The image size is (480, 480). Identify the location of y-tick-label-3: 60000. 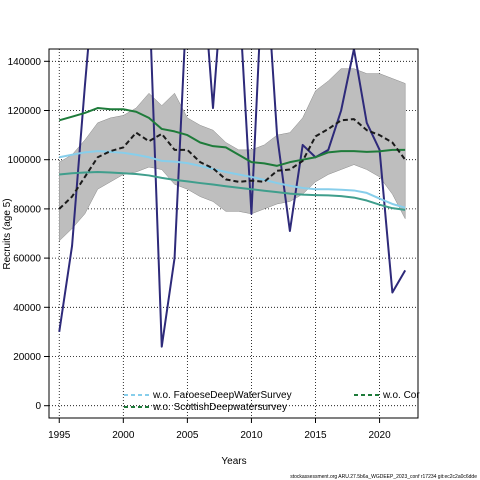
(27, 259).